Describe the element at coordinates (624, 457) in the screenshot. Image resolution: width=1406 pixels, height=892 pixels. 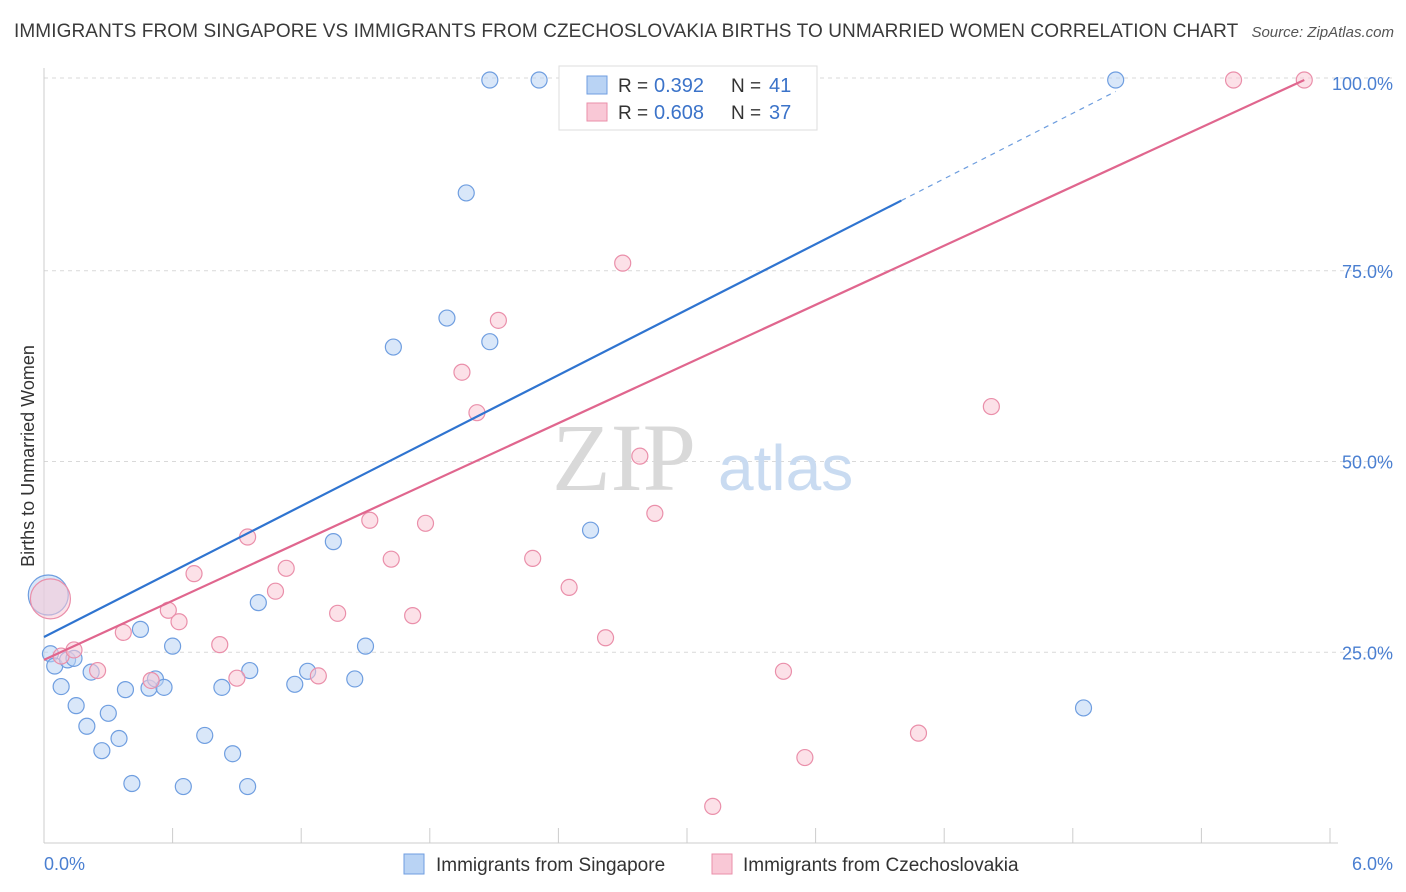
I see `watermark-zip: ZIP` at that location.